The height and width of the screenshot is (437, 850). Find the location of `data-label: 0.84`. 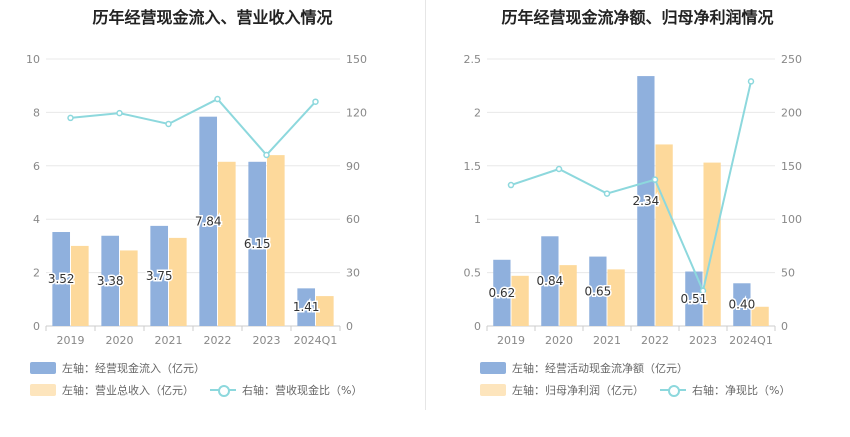

data-label: 0.84 is located at coordinates (550, 281).